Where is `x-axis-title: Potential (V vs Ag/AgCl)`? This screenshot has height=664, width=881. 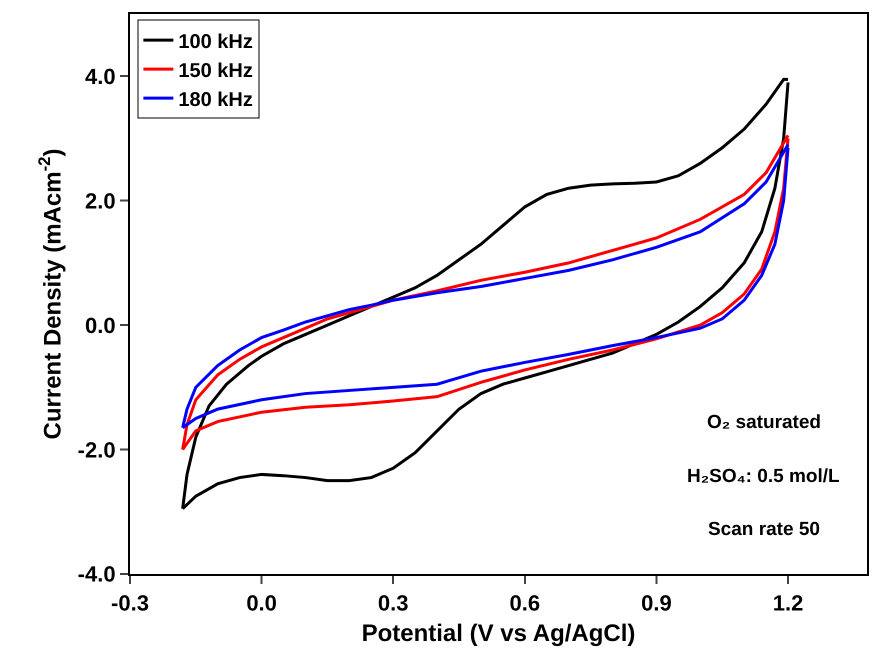
x-axis-title: Potential (V vs Ag/AgCl) is located at coordinates (499, 634).